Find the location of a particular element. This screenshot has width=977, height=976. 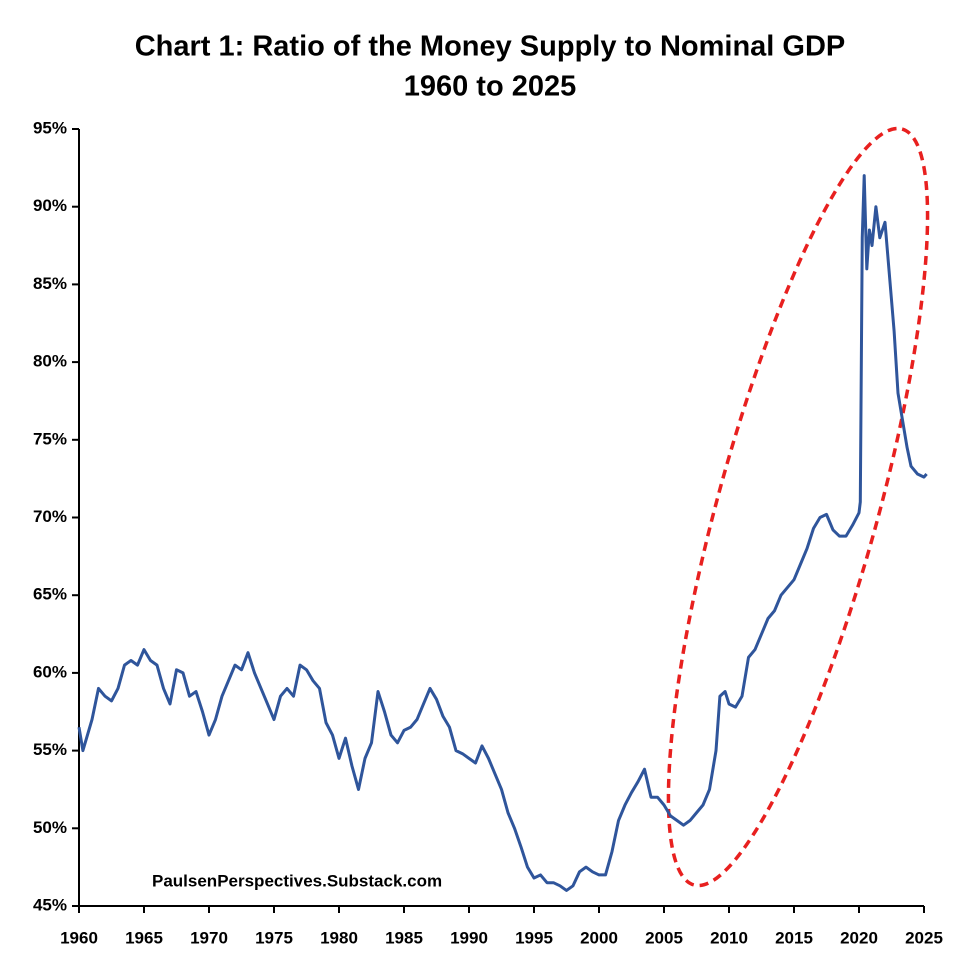

y-tick-label: 50% is located at coordinates (50, 827).